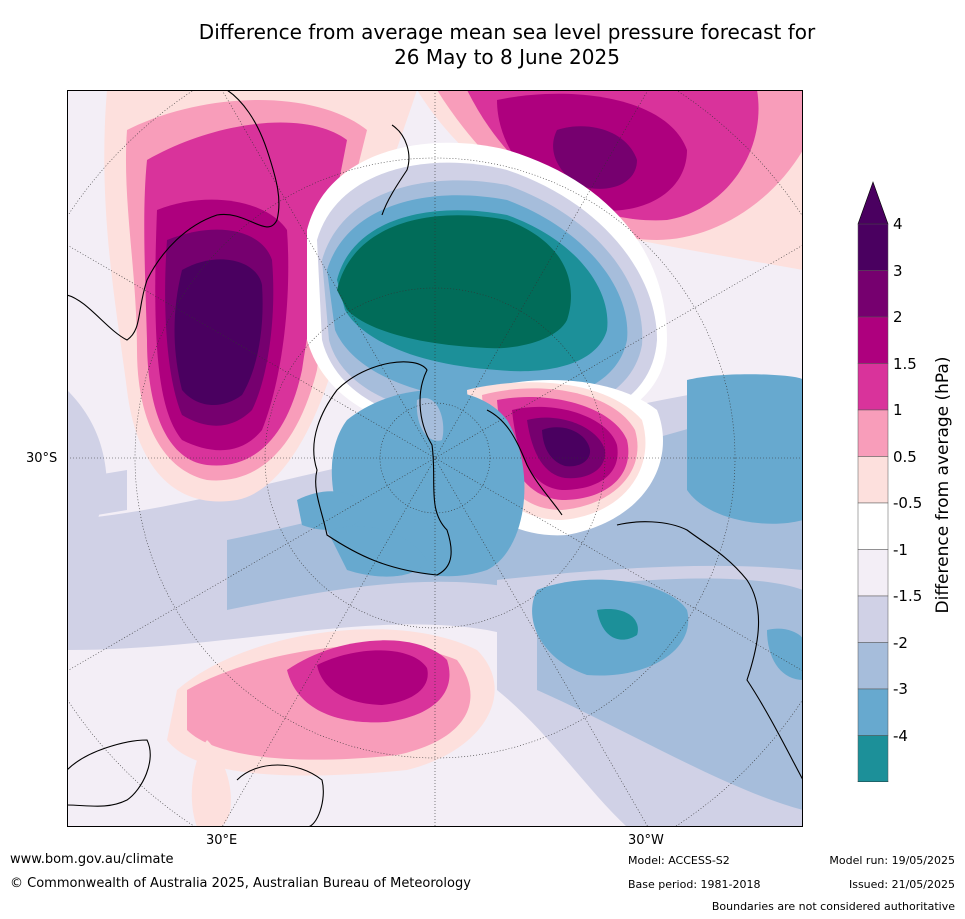 The image size is (965, 919). Describe the element at coordinates (908, 503) in the screenshot. I see `colorbar-tick-label: -0.5` at that location.